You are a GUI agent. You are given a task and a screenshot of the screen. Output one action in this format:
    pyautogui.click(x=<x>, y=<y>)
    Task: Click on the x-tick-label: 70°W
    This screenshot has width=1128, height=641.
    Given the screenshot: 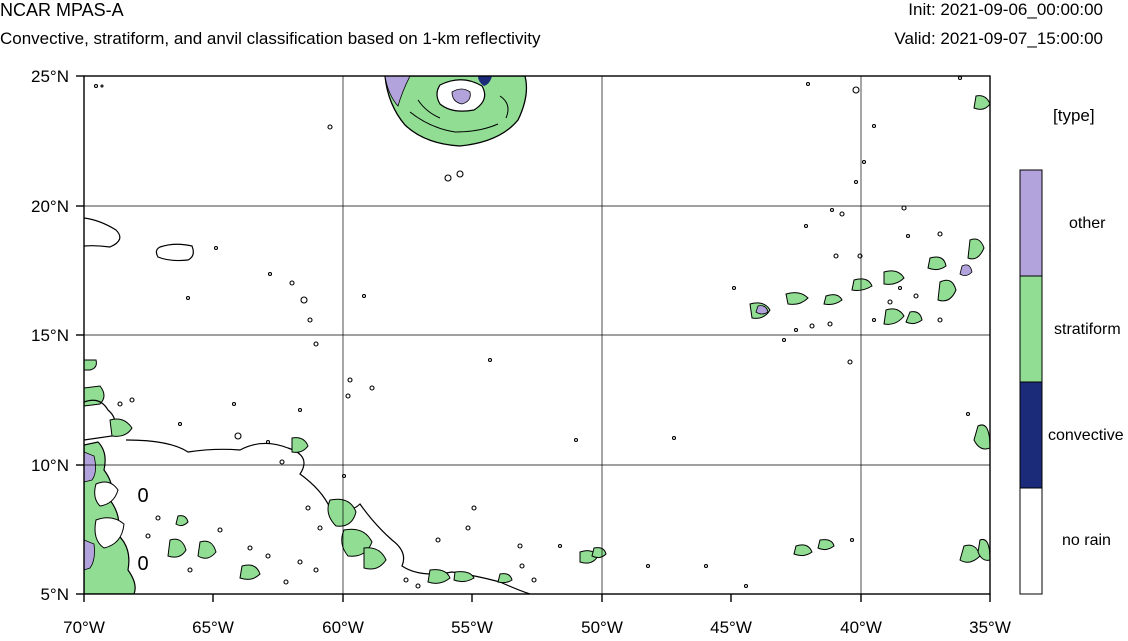 What is the action you would take?
    pyautogui.click(x=84, y=627)
    